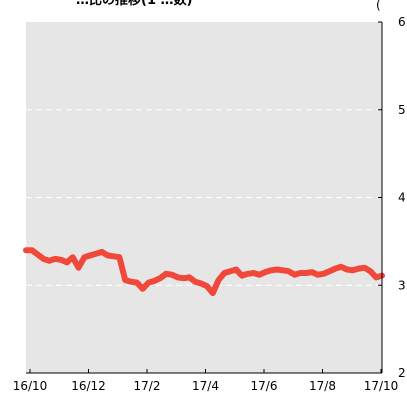 Image resolution: width=407 pixels, height=398 pixels. What do you see at coordinates (402, 373) in the screenshot?
I see `y-tick-label: 2` at bounding box center [402, 373].